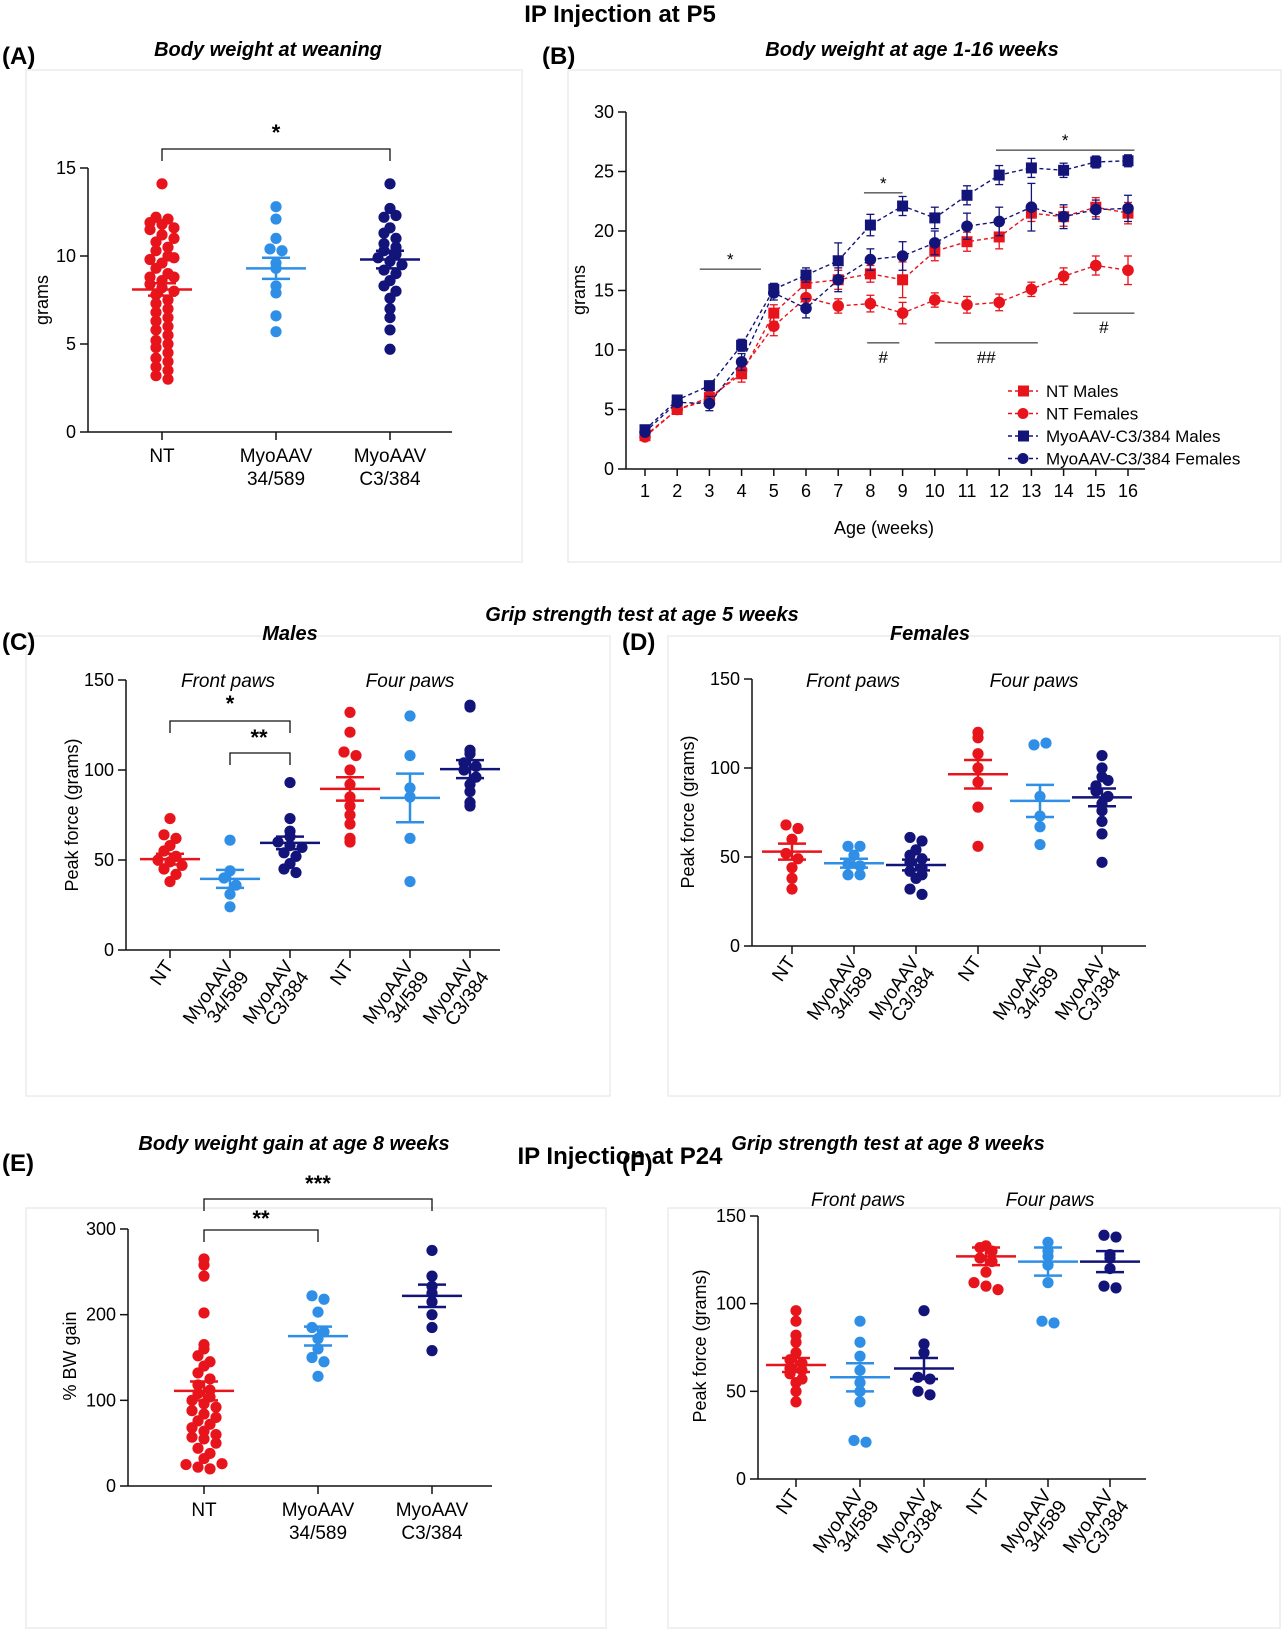 Image resolution: width=1283 pixels, height=1632 pixels. Describe the element at coordinates (396, 998) in the screenshot. I see `x-tick-label: MyoAAV34/589` at that location.